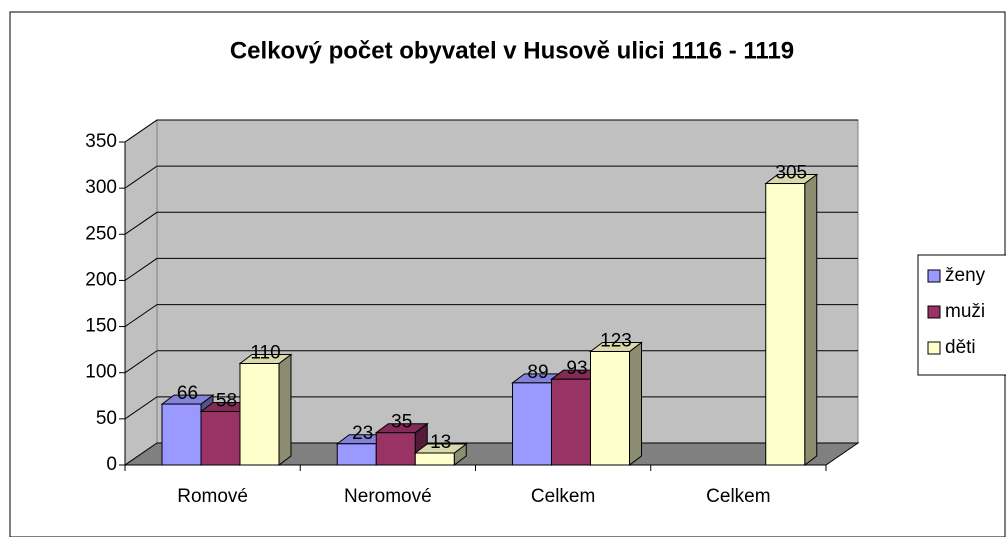  I want to click on x-tick-label: Romové, so click(212, 496).